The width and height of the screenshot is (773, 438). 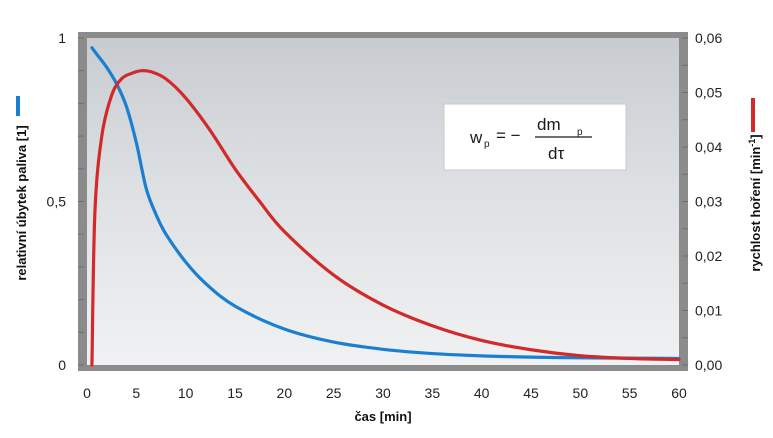 I want to click on x-axis-tick-labels: 0 5 10 15 20 25 30 35 40 45 50 55 60, so click(x=385, y=393).